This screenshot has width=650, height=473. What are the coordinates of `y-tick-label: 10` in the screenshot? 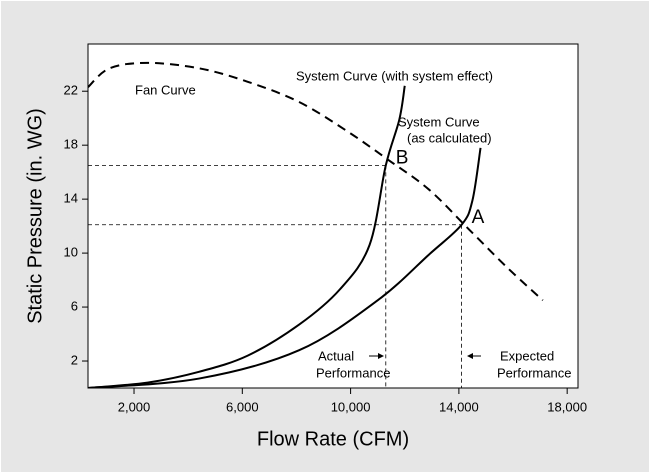 It's located at (71, 252).